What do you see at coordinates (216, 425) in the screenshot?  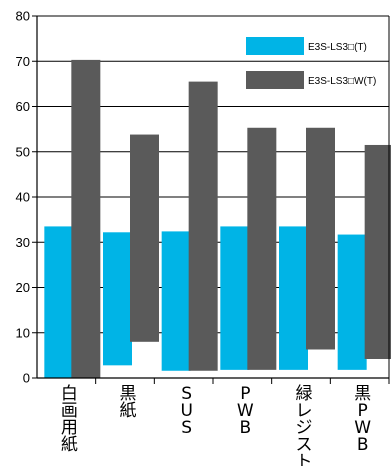 I see `category-labels: 白画用紙 黒紙 S U S P W B 緑レジスト 黒 P W B` at bounding box center [216, 425].